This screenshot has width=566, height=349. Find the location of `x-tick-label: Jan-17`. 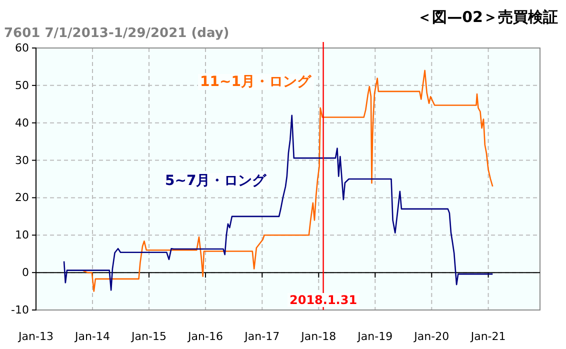

x-tick-label: Jan-17 is located at coordinates (262, 336).